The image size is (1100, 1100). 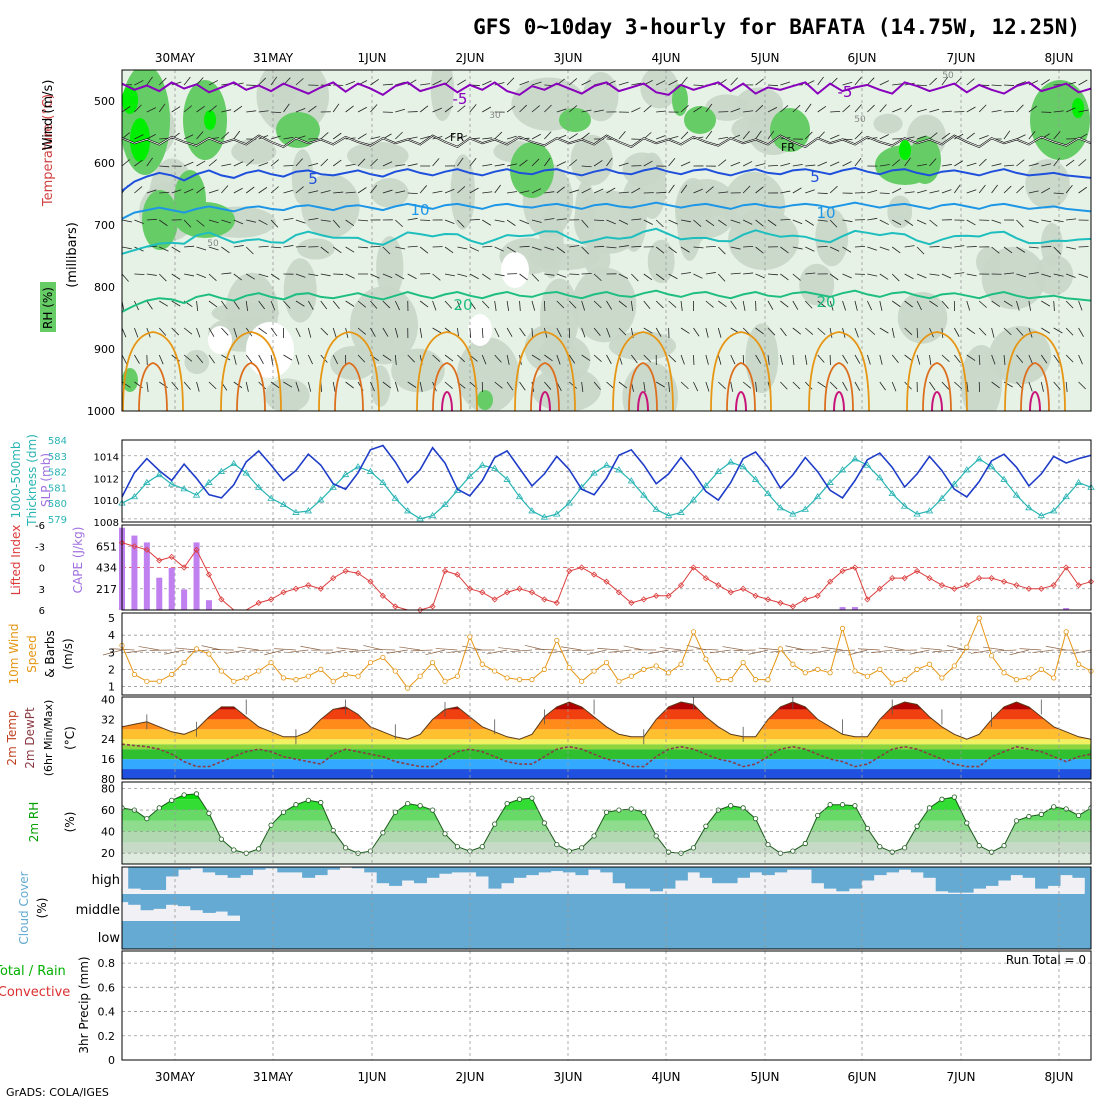 I want to click on rh-color-band, so click(x=606, y=848).